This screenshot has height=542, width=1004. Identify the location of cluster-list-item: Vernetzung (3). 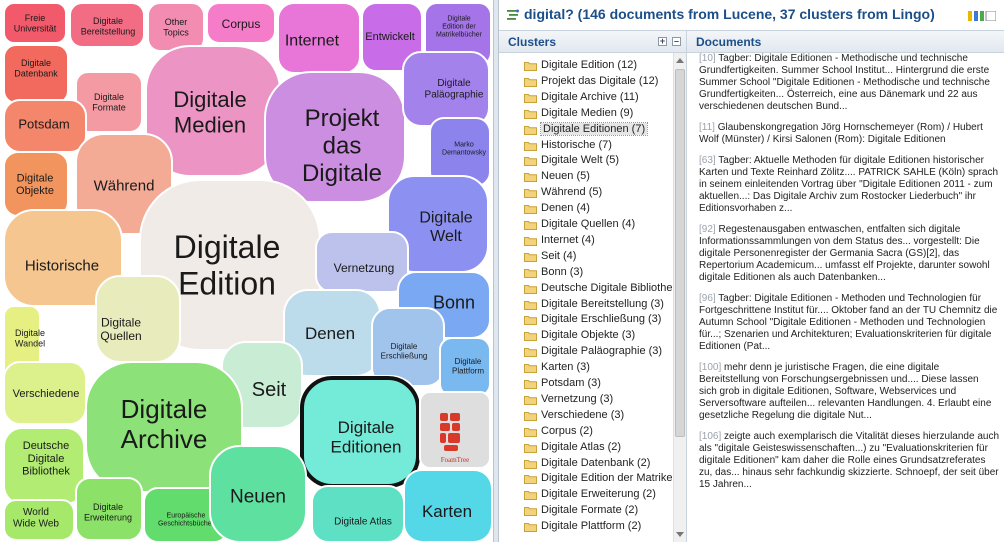
(567, 399).